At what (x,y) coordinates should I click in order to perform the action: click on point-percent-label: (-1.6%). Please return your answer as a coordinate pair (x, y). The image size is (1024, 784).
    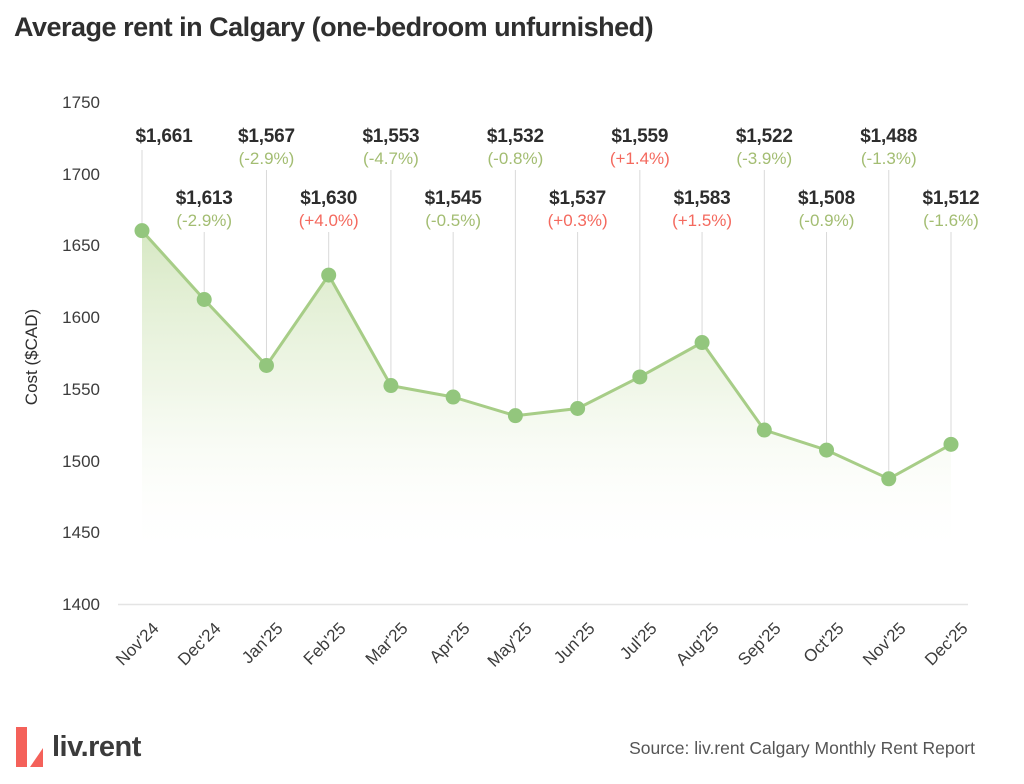
    Looking at the image, I should click on (951, 220).